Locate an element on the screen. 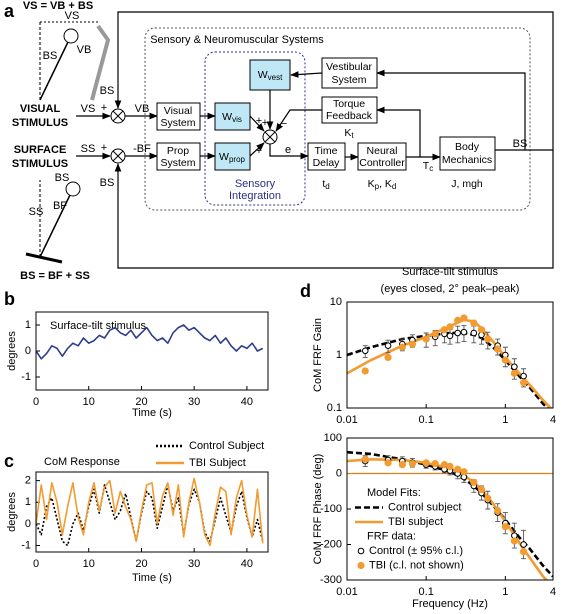  y-tick-label: 0 is located at coordinates (28, 524).